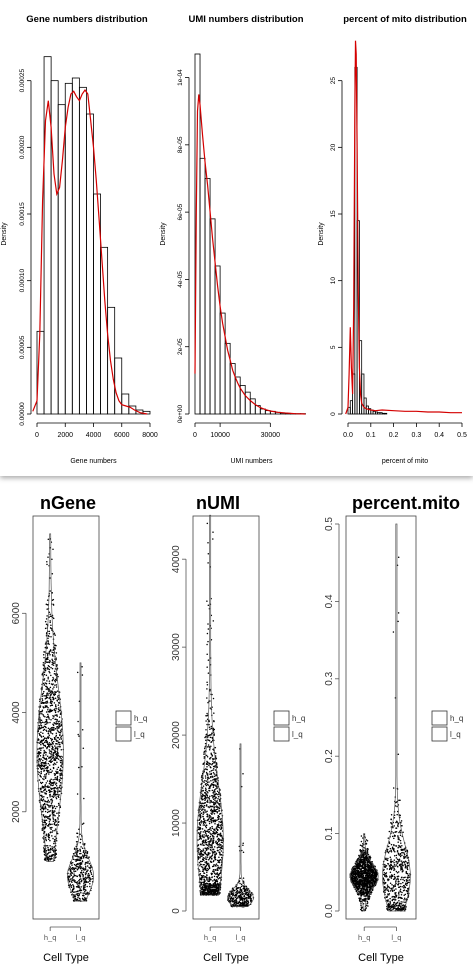 The image size is (473, 970). What do you see at coordinates (247, 403) in the screenshot?
I see `histogram-bar` at bounding box center [247, 403].